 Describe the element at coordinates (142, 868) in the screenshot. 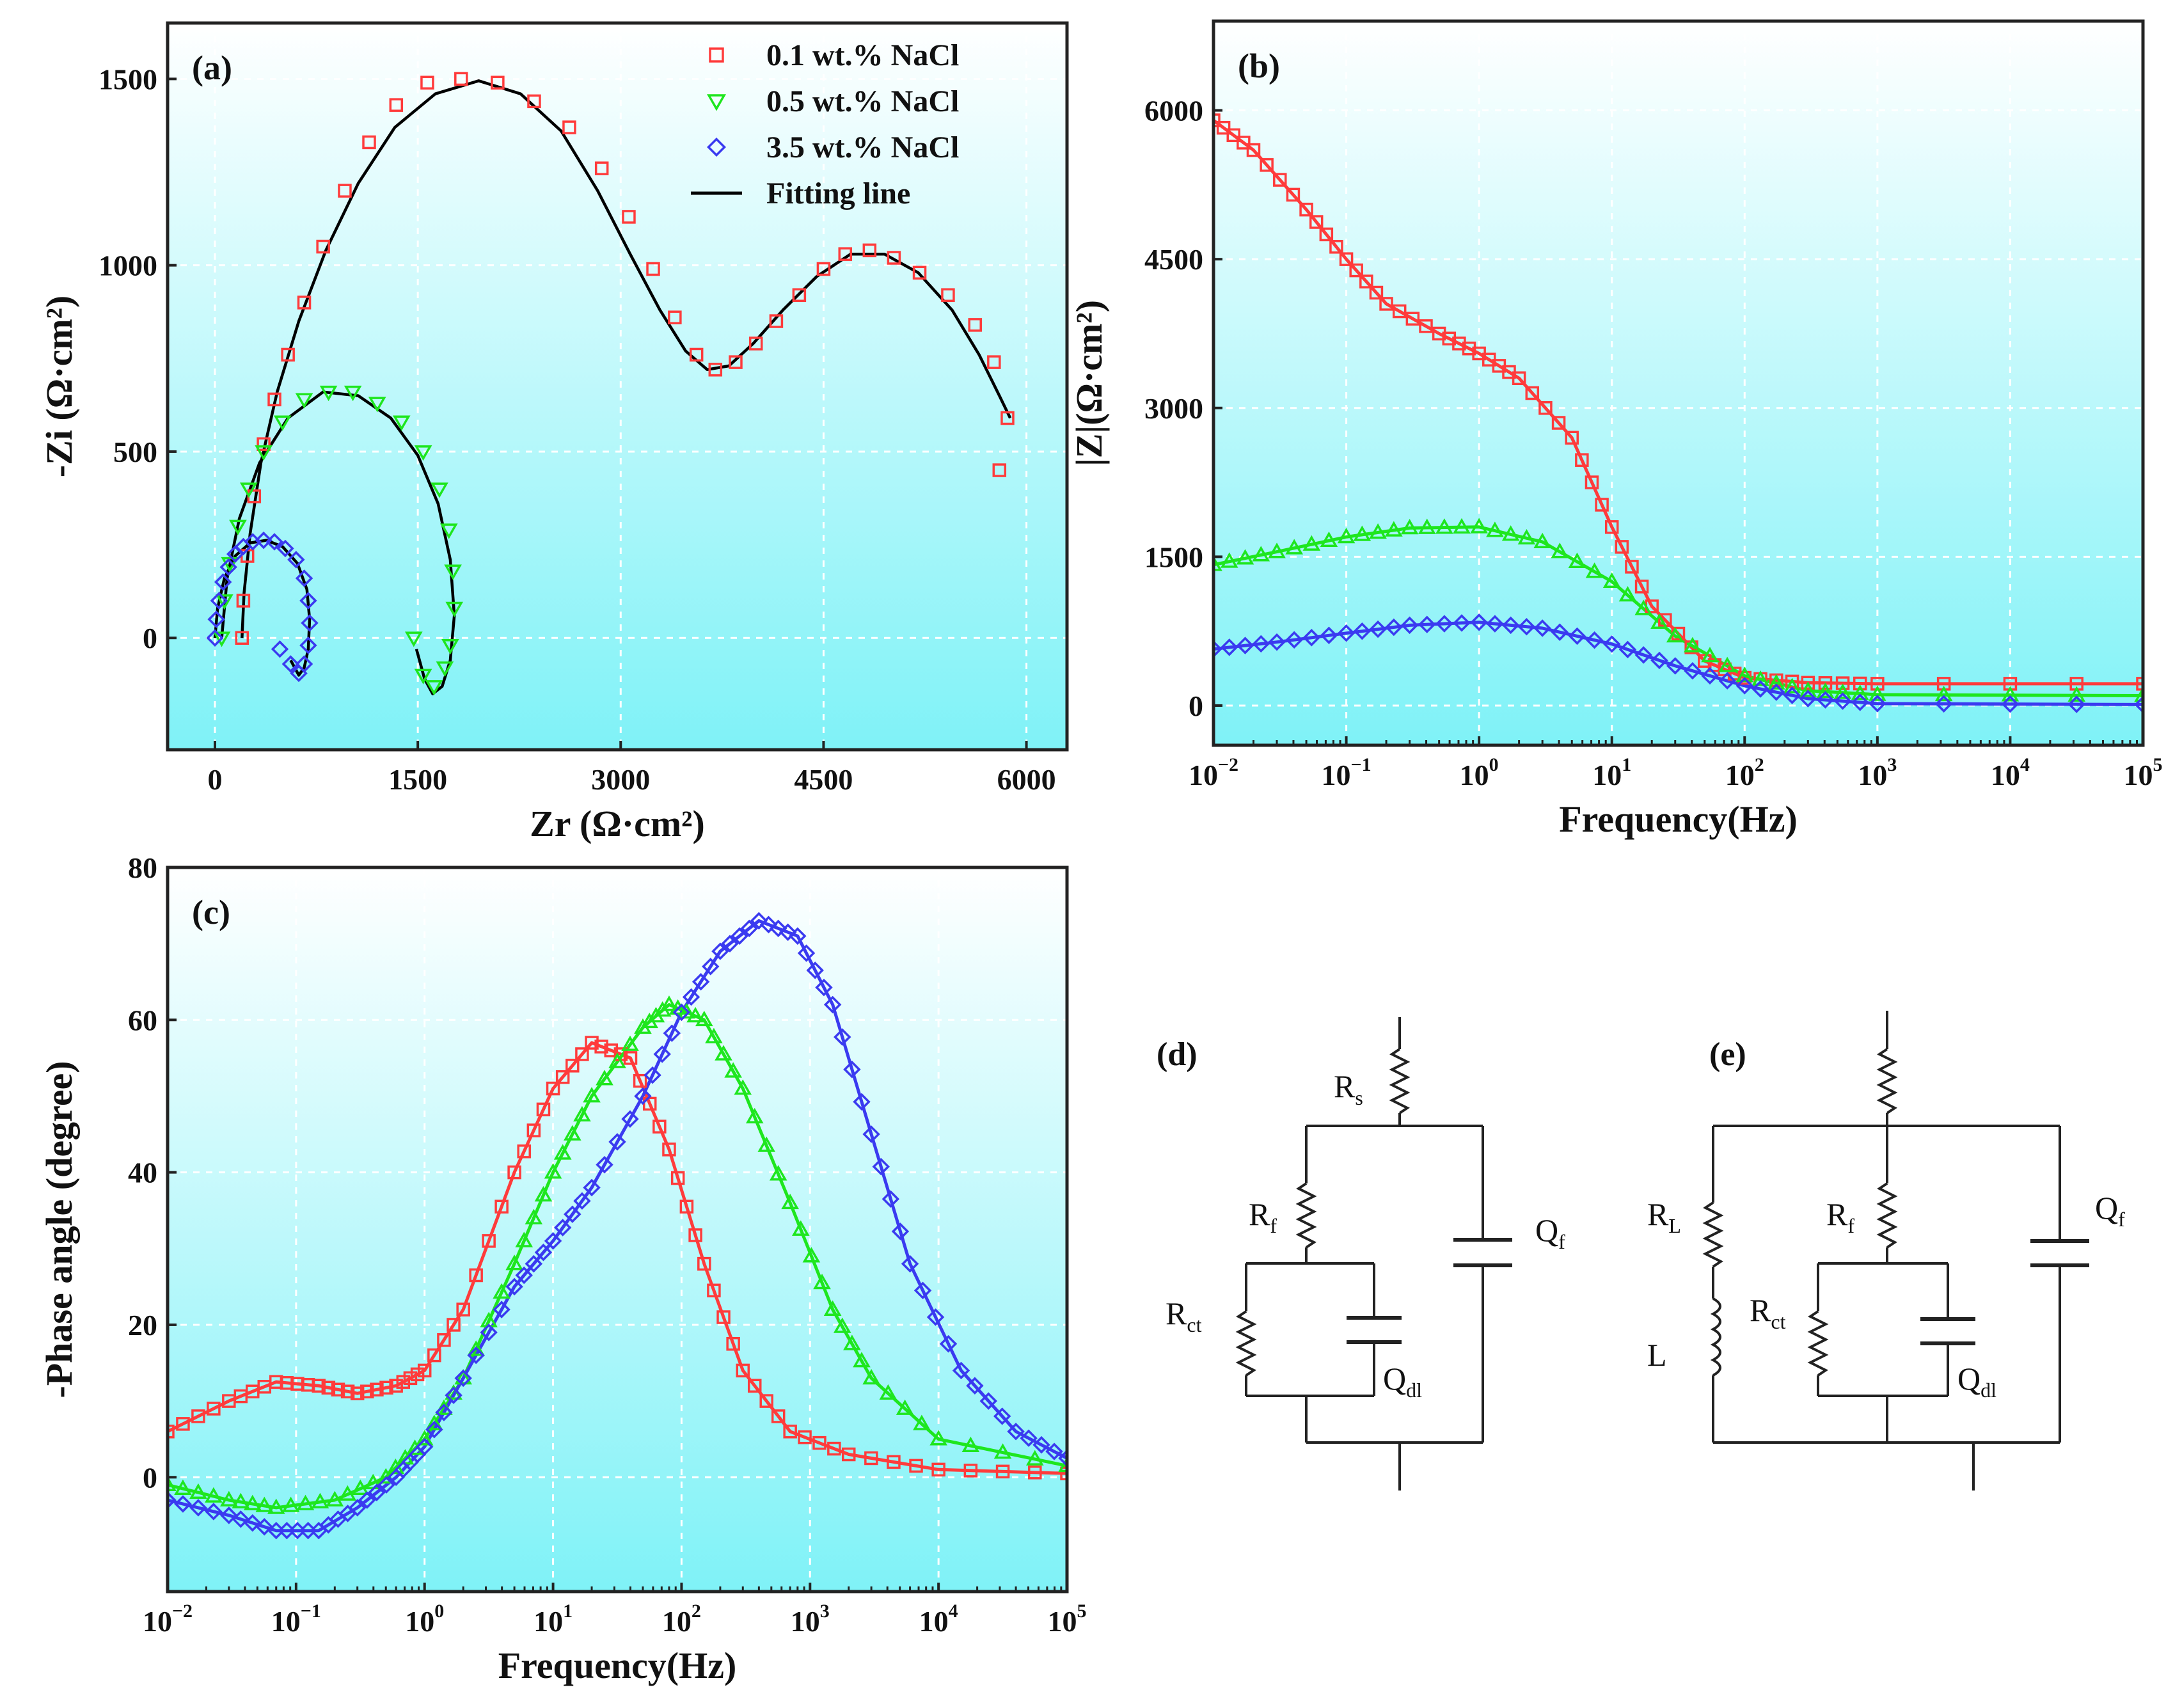

I see `y-tick-label: 80` at that location.